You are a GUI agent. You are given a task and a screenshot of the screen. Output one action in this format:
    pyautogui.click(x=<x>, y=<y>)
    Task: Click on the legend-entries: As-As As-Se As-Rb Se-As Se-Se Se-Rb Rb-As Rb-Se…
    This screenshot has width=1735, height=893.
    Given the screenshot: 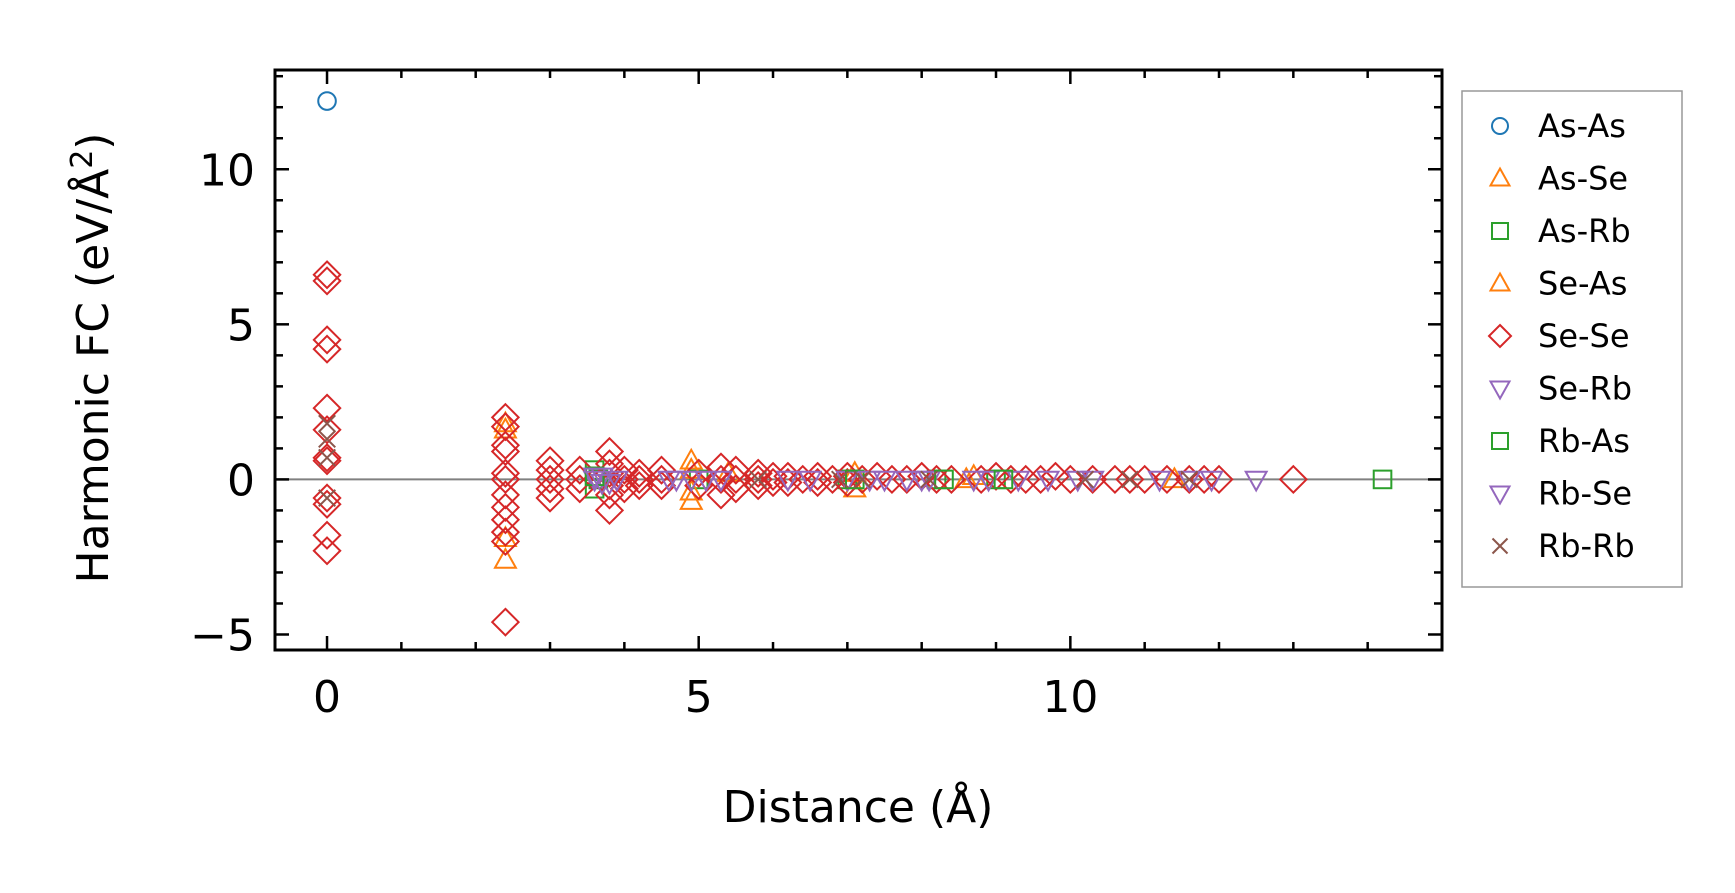 What is the action you would take?
    pyautogui.click(x=1561, y=336)
    